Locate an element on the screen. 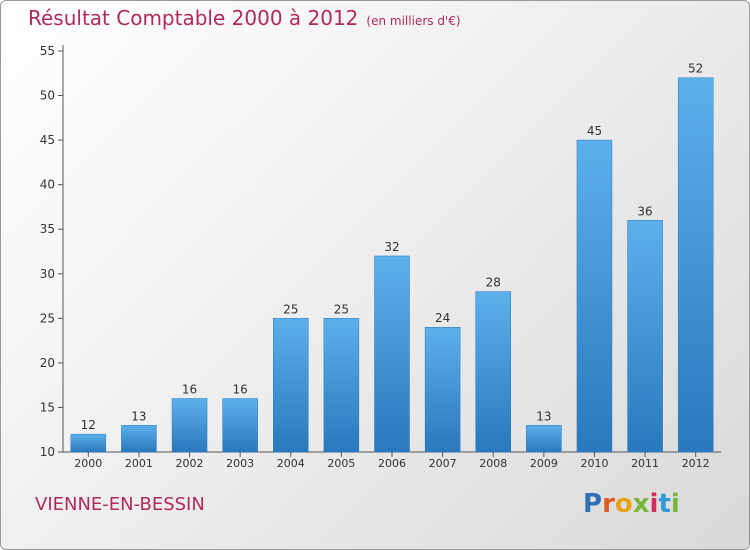 The image size is (750, 550). bar-value-label: 45 is located at coordinates (594, 131).